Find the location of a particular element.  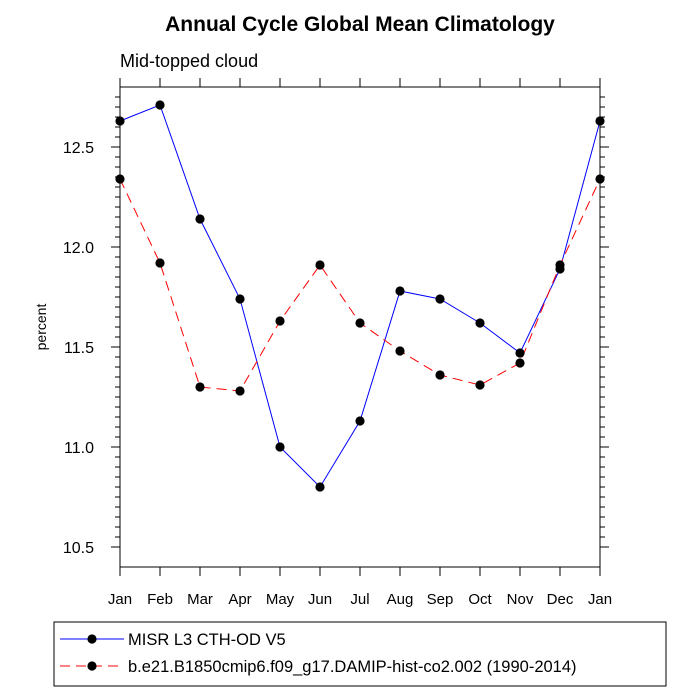

x-tick-label: May is located at coordinates (280, 599).